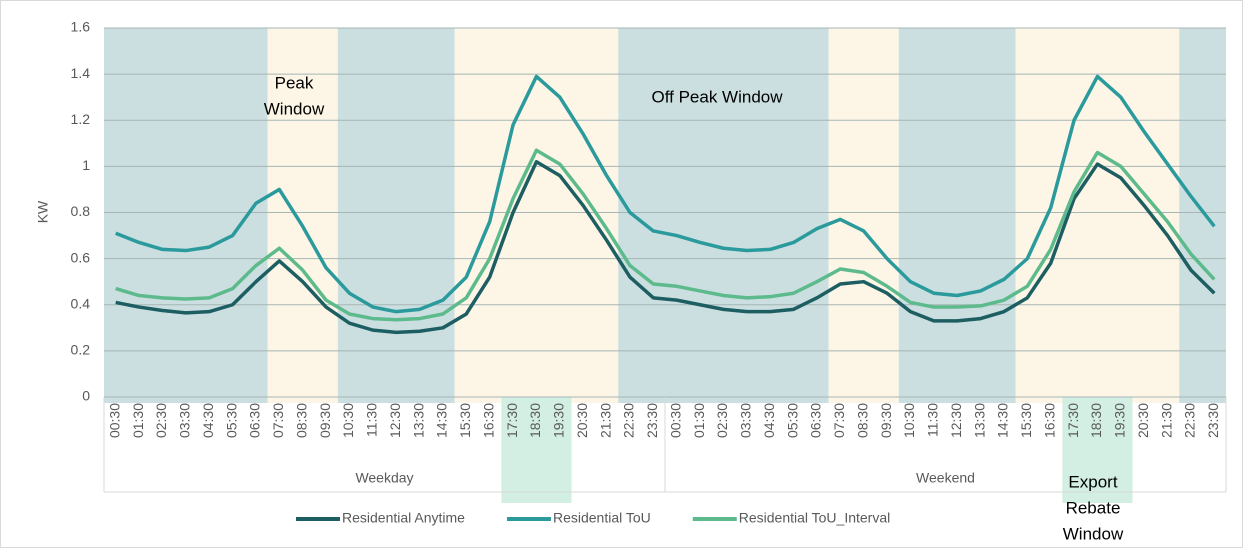  Describe the element at coordinates (81, 73) in the screenshot. I see `y-tick-label: 1.4` at that location.